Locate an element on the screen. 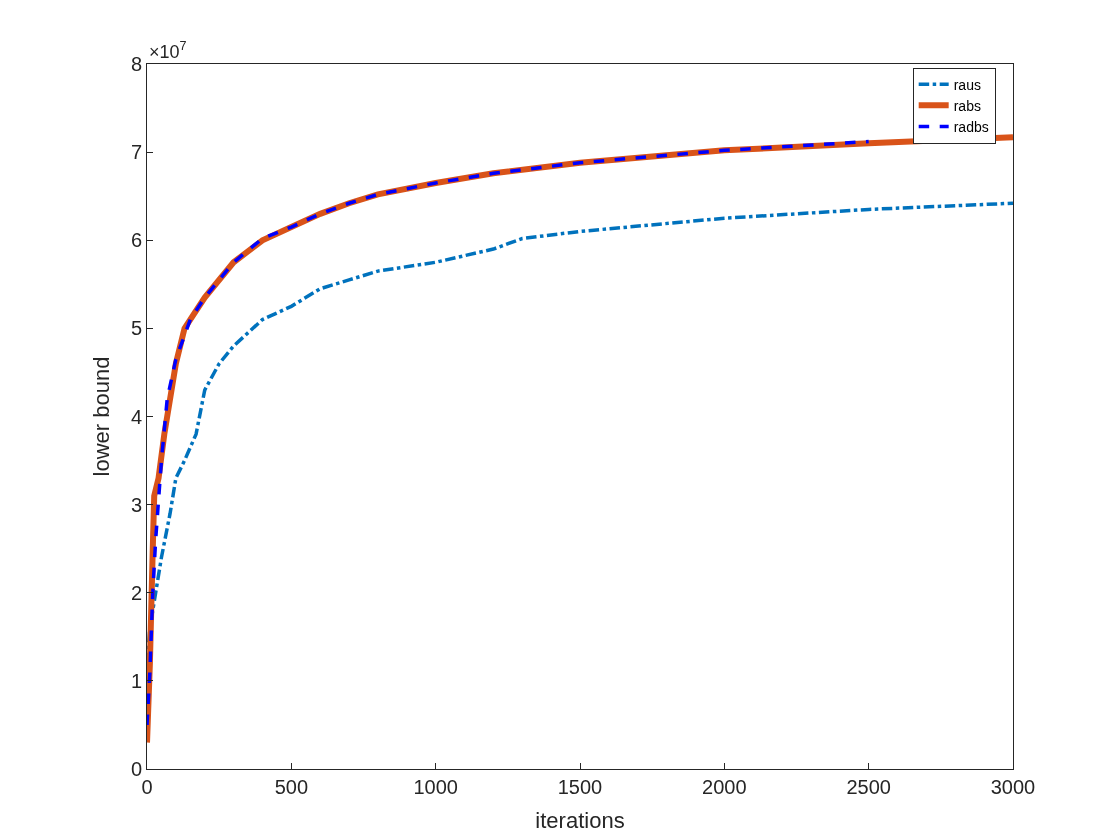  text: ×10$^{7}$ is located at coordinates (168, 50).